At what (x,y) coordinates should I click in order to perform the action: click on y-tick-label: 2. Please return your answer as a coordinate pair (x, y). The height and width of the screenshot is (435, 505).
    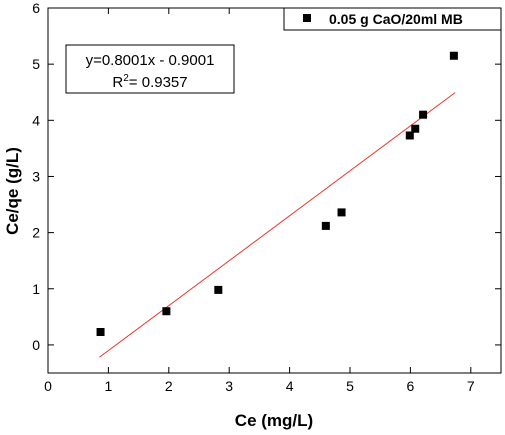
    Looking at the image, I should click on (36, 233).